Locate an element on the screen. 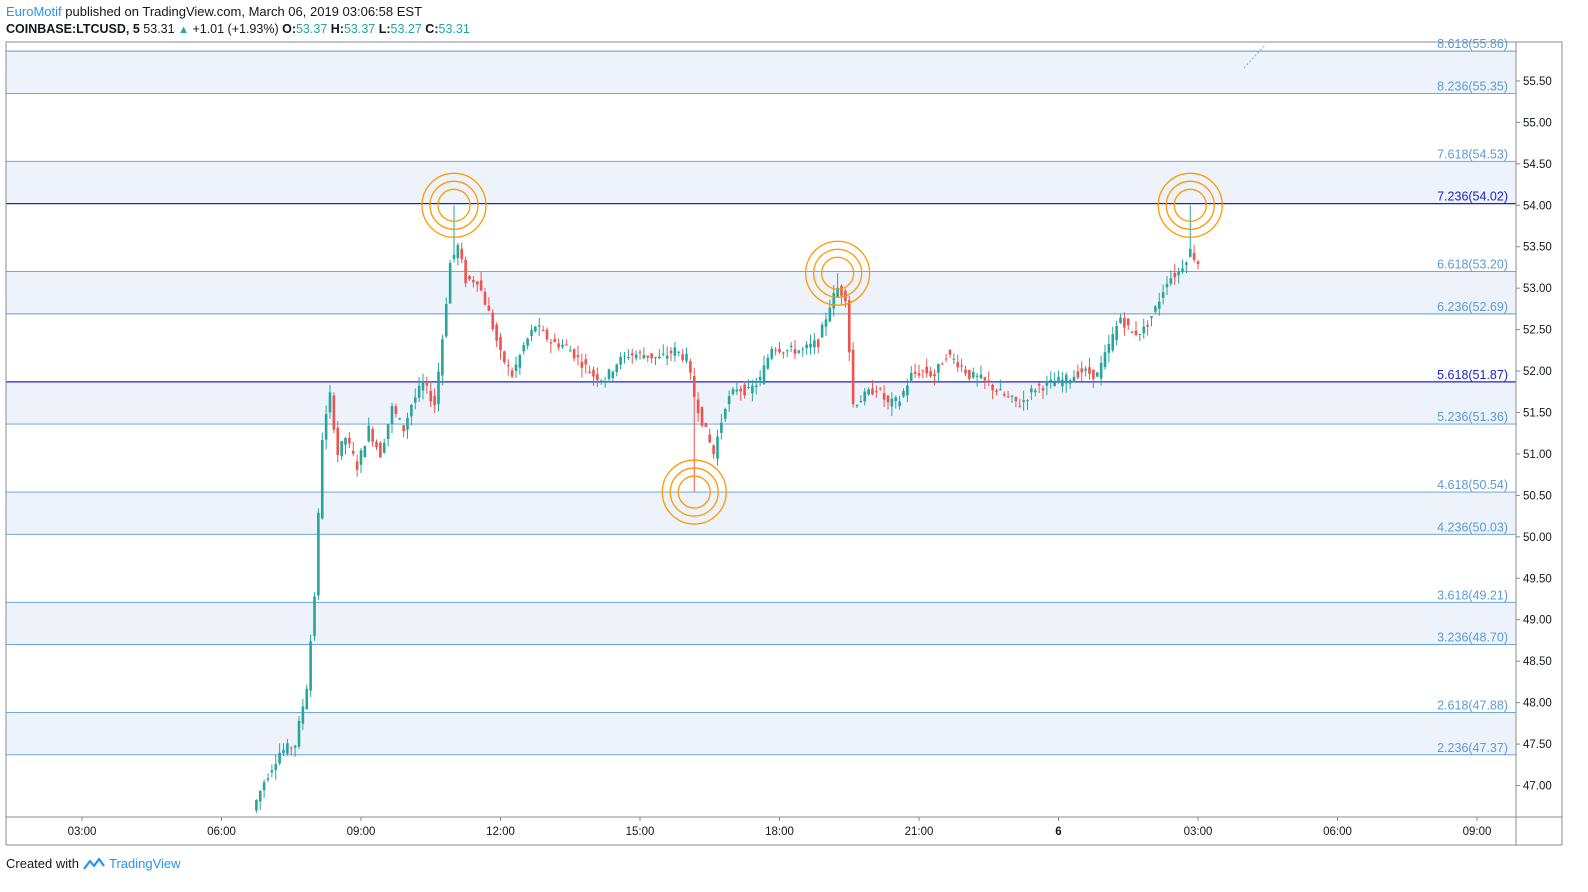 This screenshot has height=892, width=1588. x-tick-label: 15:00 is located at coordinates (640, 832).